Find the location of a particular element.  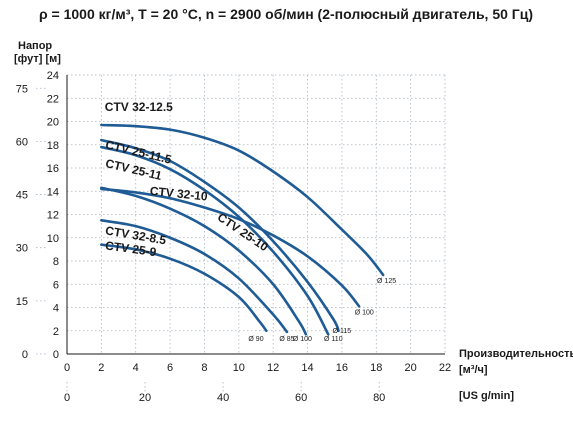

diameter-label: Ø 90 is located at coordinates (255, 339).